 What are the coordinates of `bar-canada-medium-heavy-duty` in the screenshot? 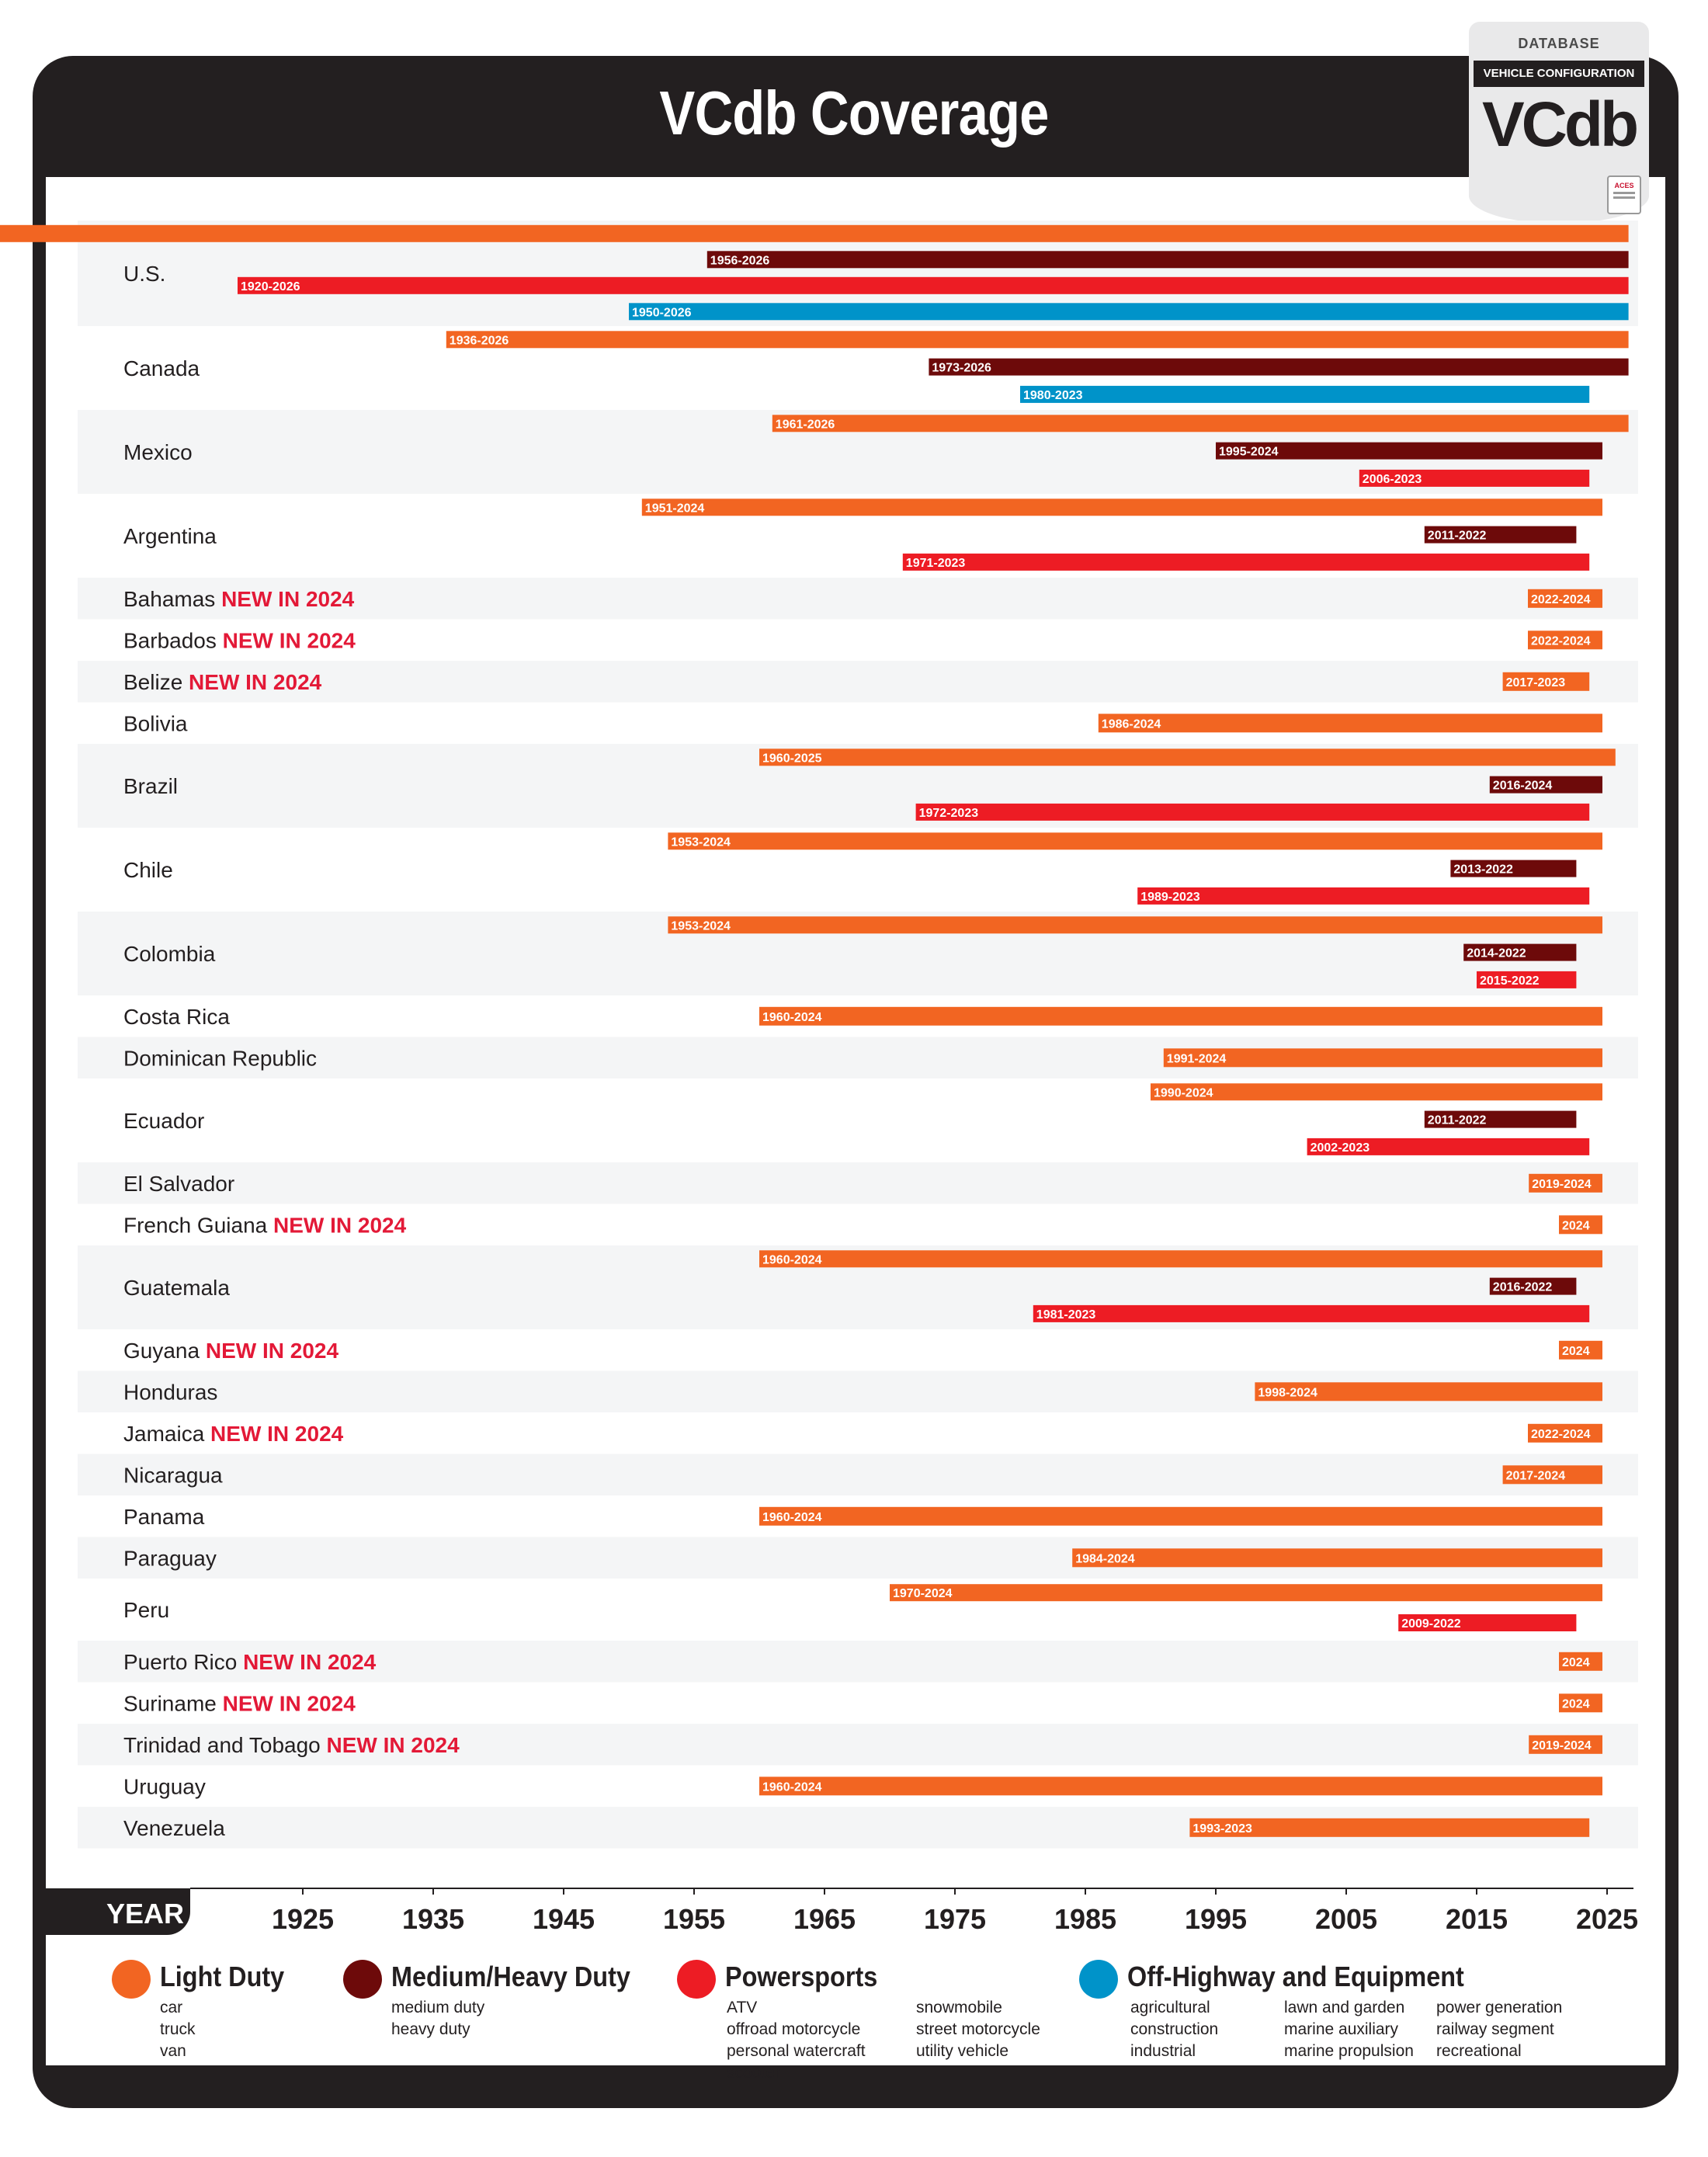 It's located at (1279, 367).